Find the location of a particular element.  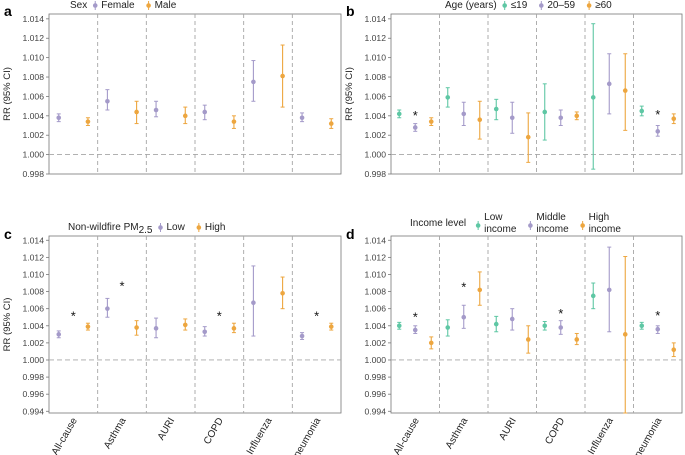

legend-title-subscript: 2.5 is located at coordinates (146, 230).